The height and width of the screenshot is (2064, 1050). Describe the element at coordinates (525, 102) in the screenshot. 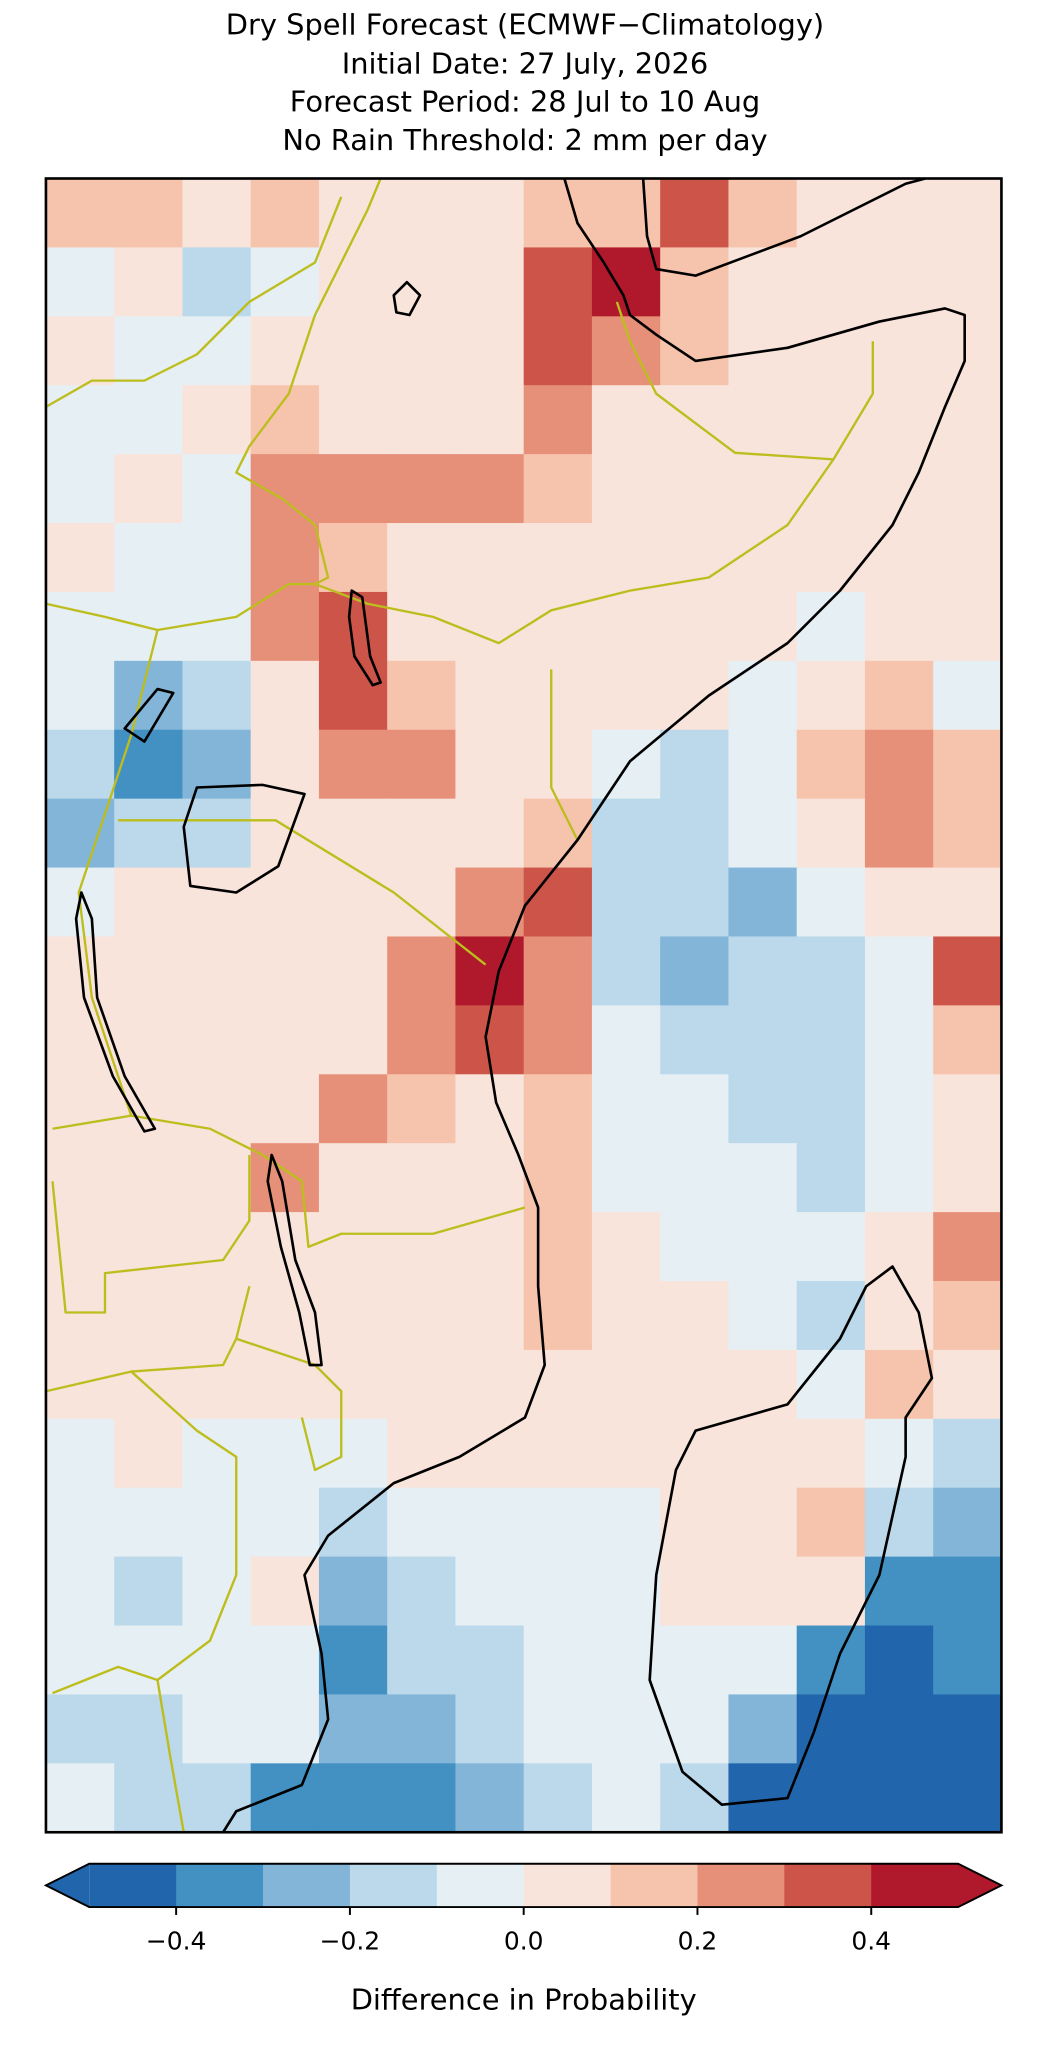

I see `title-line: Forecast Period: 28 Jul to 10 Aug` at that location.